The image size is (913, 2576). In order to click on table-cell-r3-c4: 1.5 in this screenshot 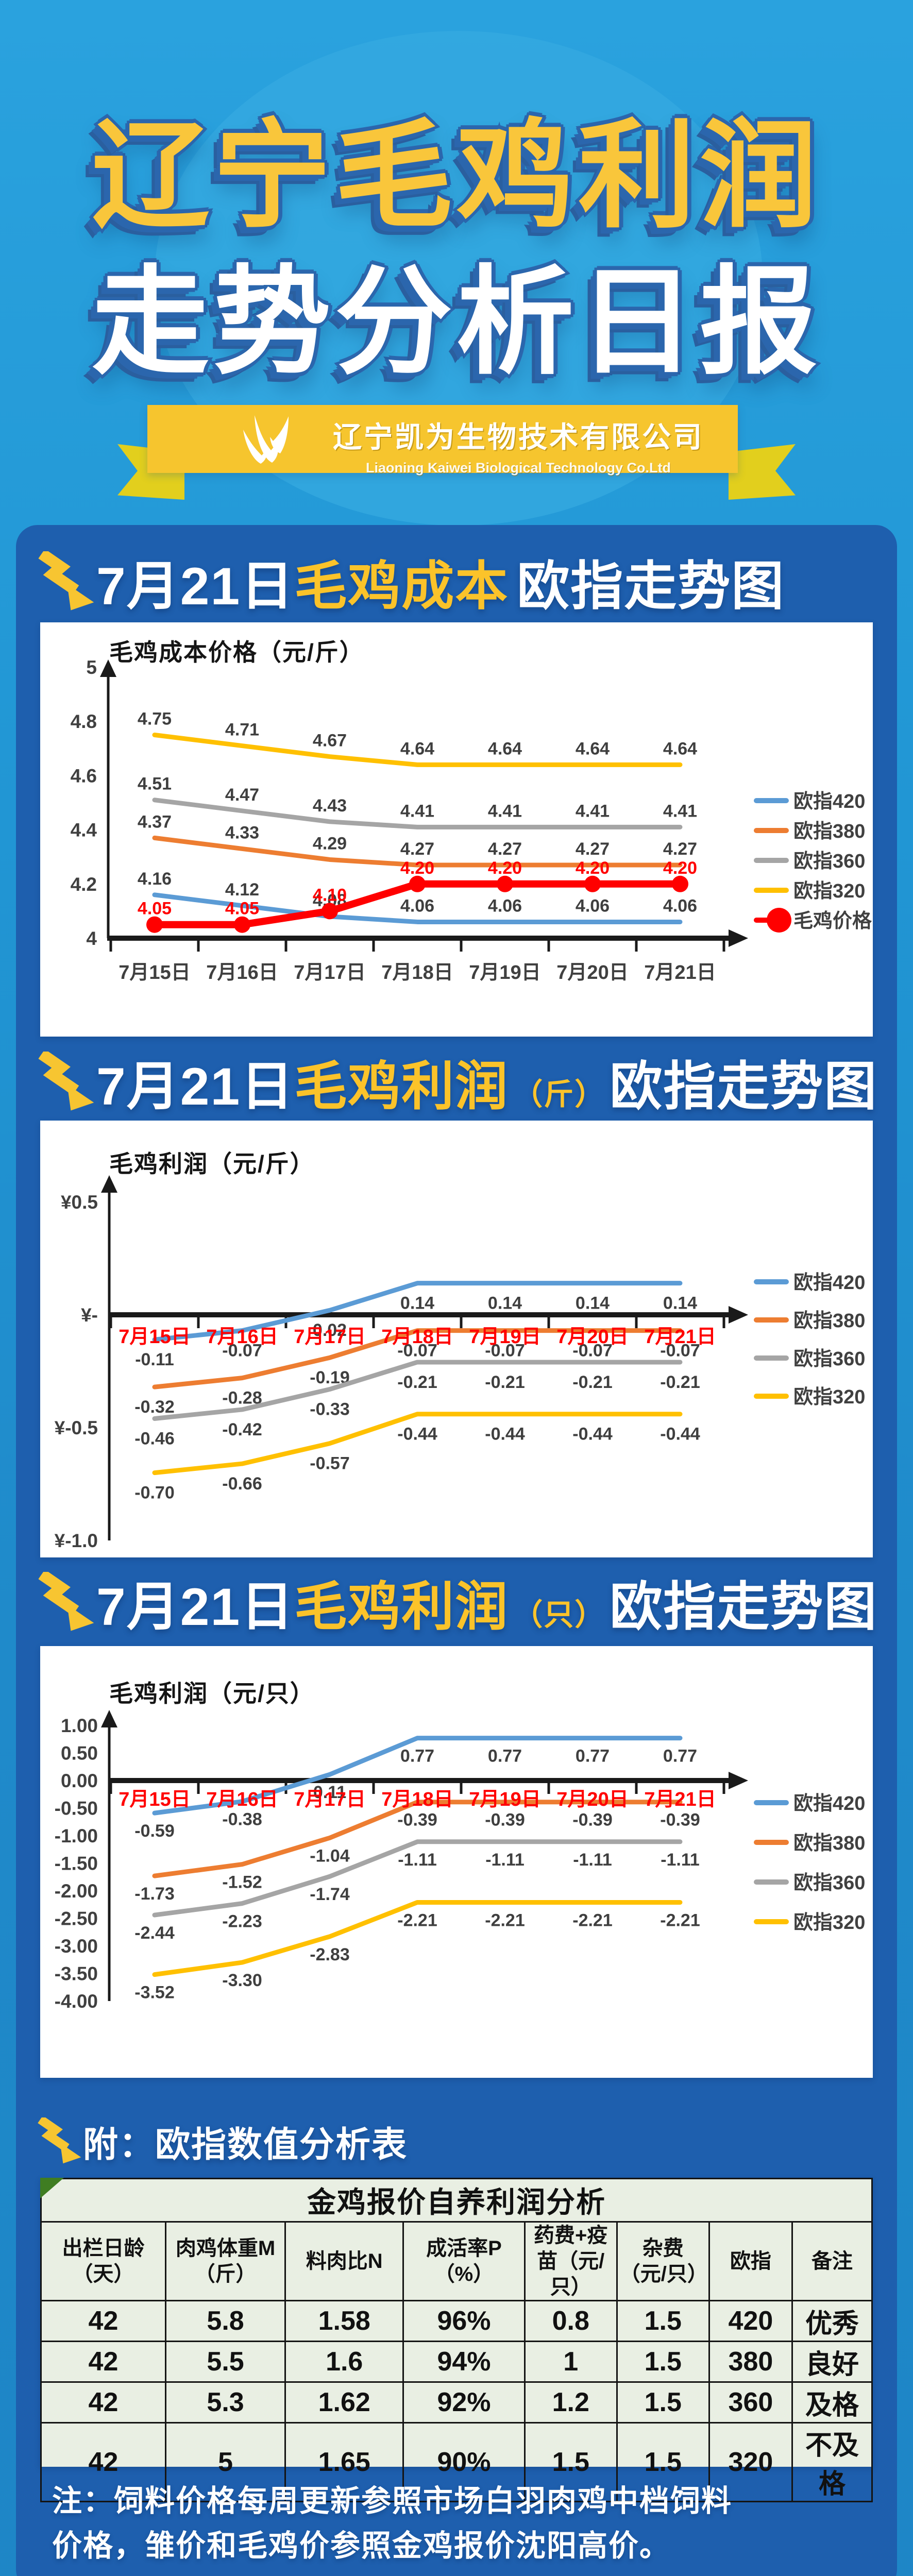, I will do `click(571, 2462)`.